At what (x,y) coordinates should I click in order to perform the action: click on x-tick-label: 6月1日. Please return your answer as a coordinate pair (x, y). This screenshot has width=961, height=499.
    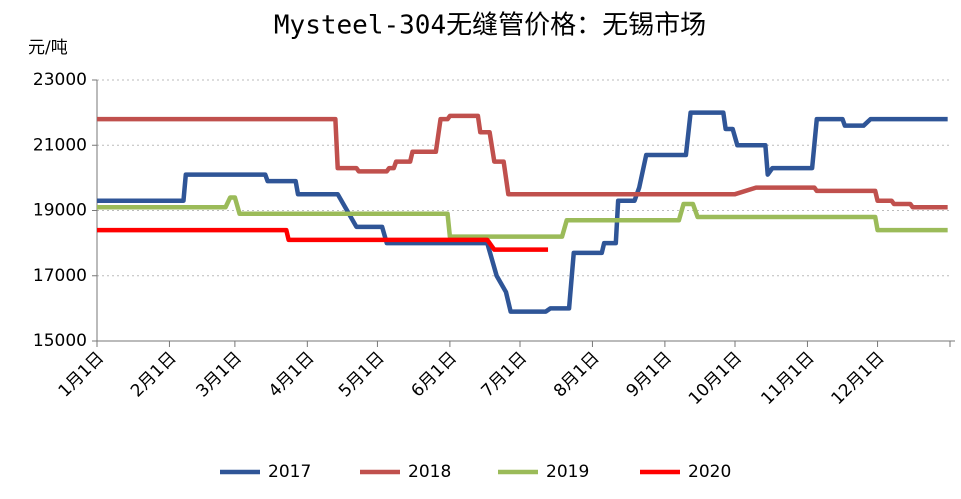
    Looking at the image, I should click on (433, 374).